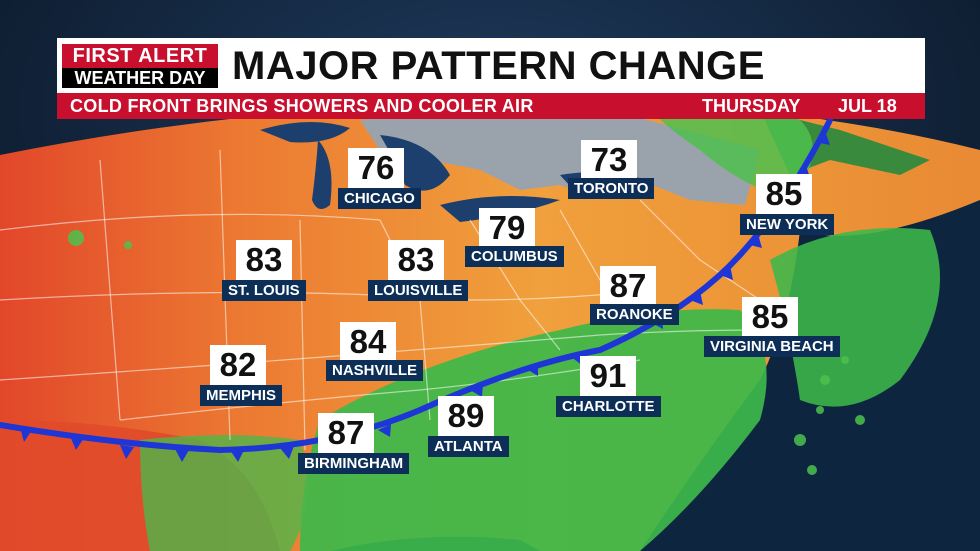 The height and width of the screenshot is (551, 980). I want to click on city-tag-louisville: 83 LOUISVILLE, so click(433, 272).